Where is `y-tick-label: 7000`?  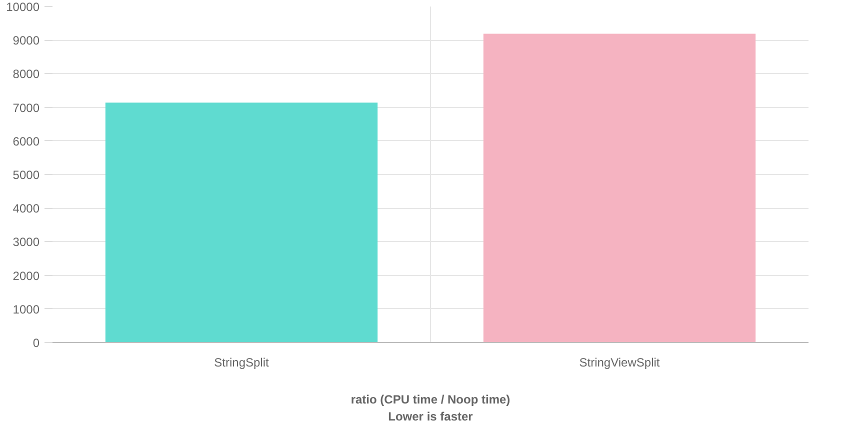 y-tick-label: 7000 is located at coordinates (26, 107).